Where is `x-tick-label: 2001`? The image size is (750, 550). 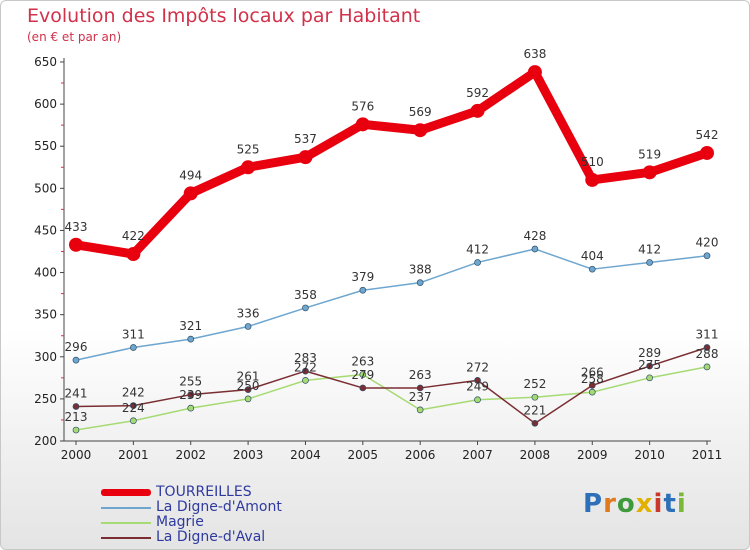 x-tick-label: 2001 is located at coordinates (133, 455).